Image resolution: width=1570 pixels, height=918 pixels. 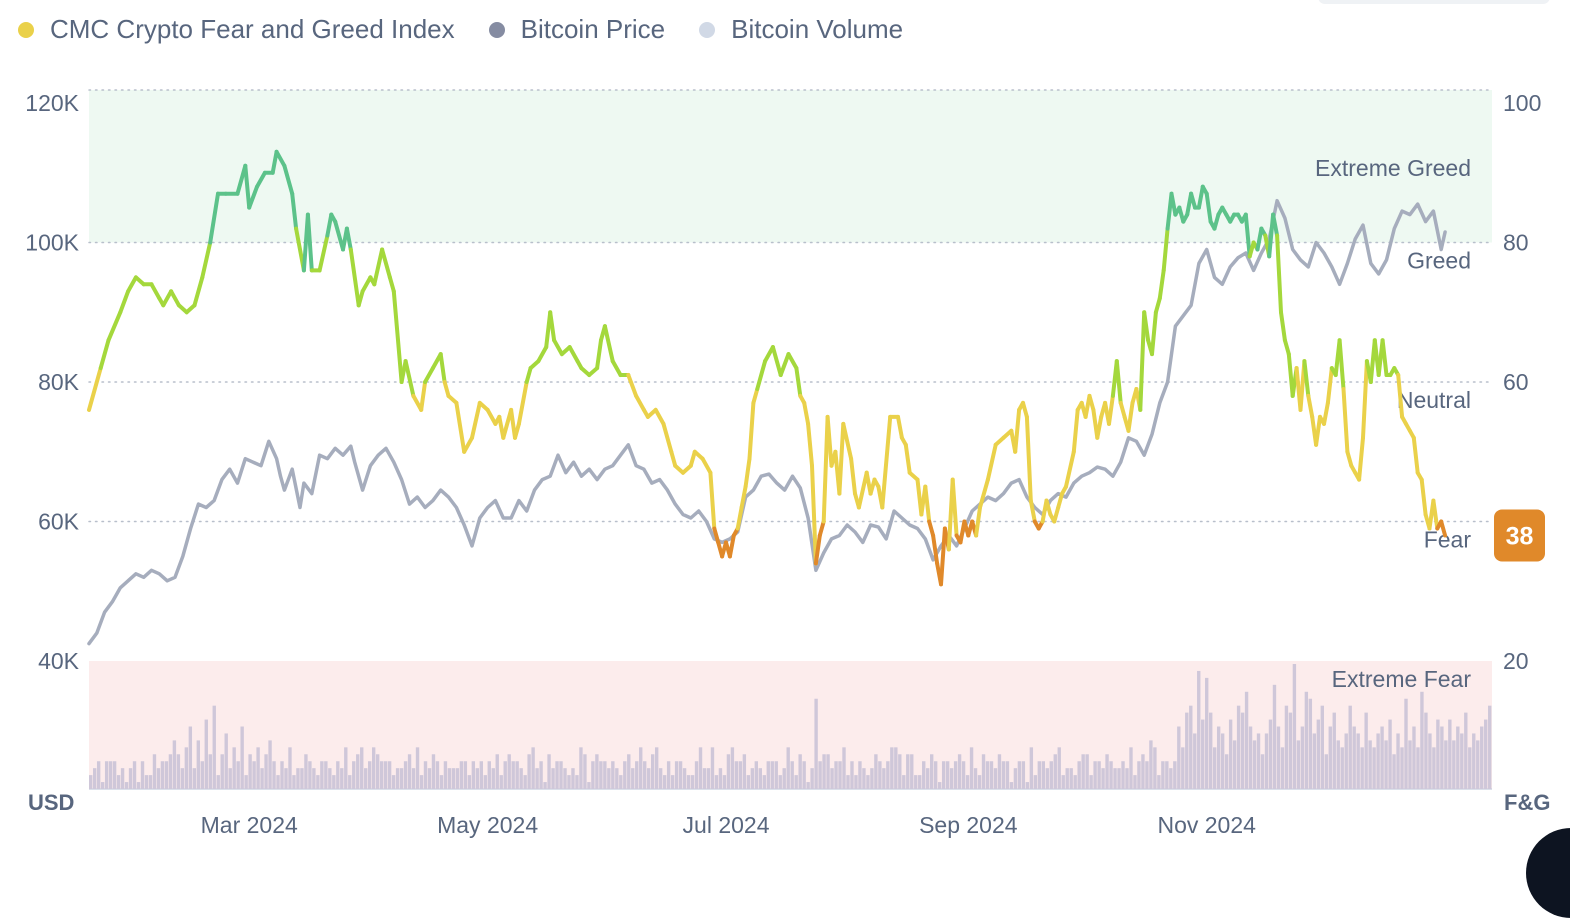 I want to click on legend-label-fear-greed: CMC Crypto Fear and Greed Index, so click(x=252, y=29).